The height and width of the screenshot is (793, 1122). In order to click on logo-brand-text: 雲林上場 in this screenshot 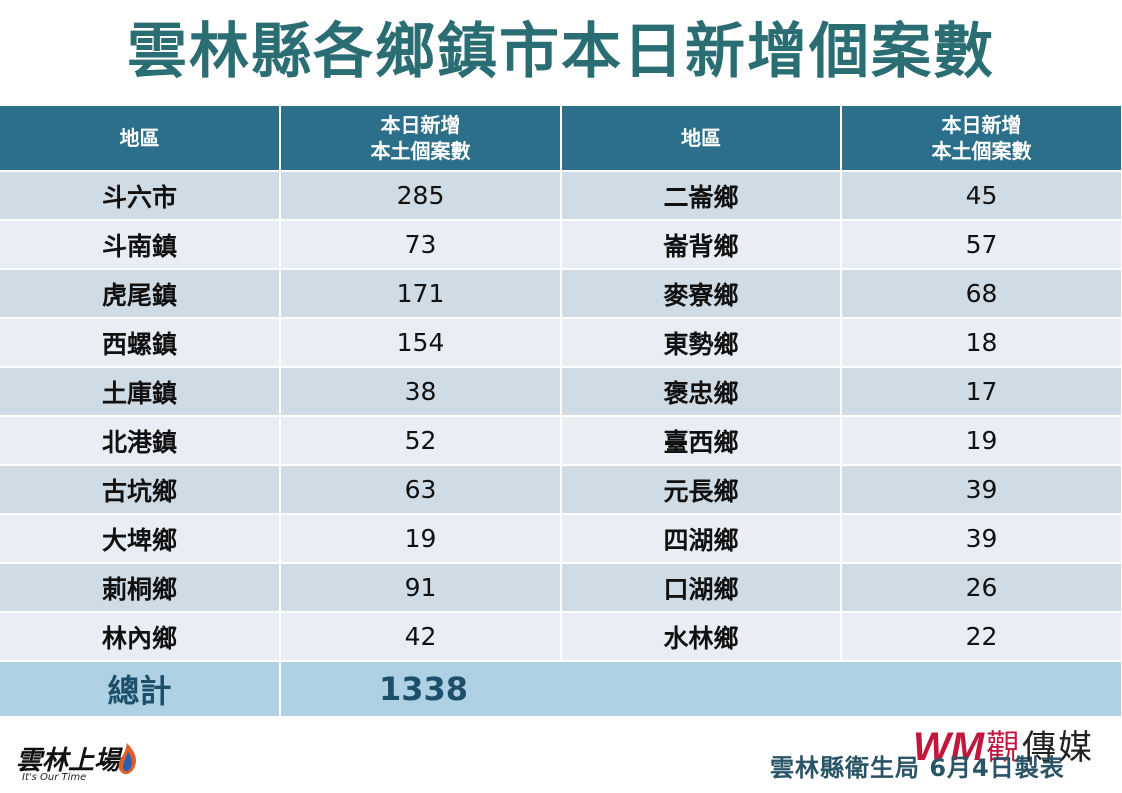, I will do `click(68, 761)`.